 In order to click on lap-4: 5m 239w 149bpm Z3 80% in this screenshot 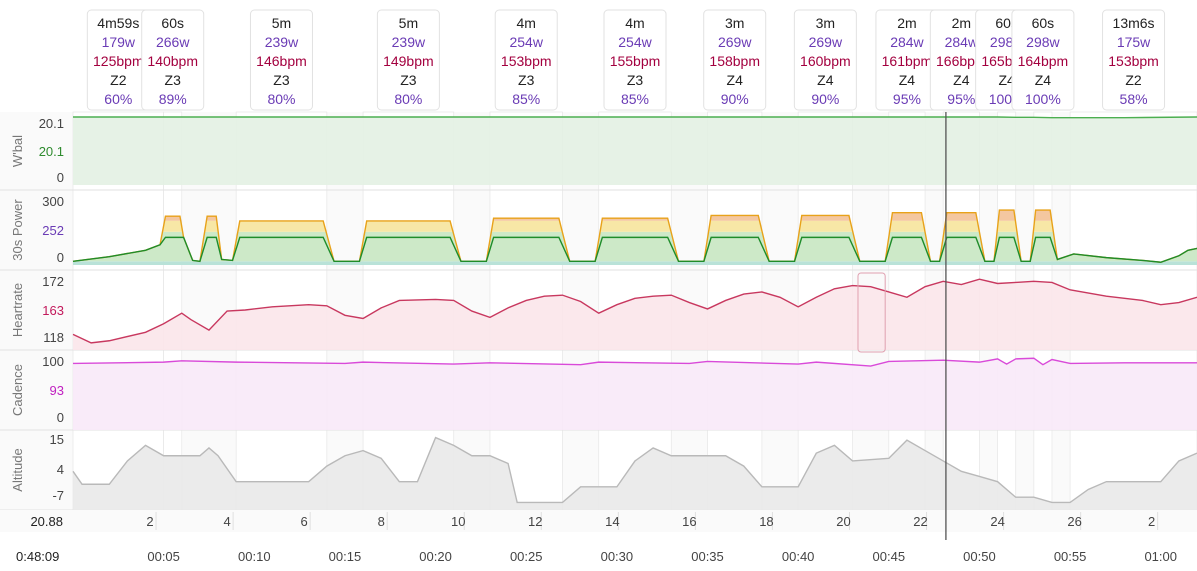, I will do `click(408, 60)`.